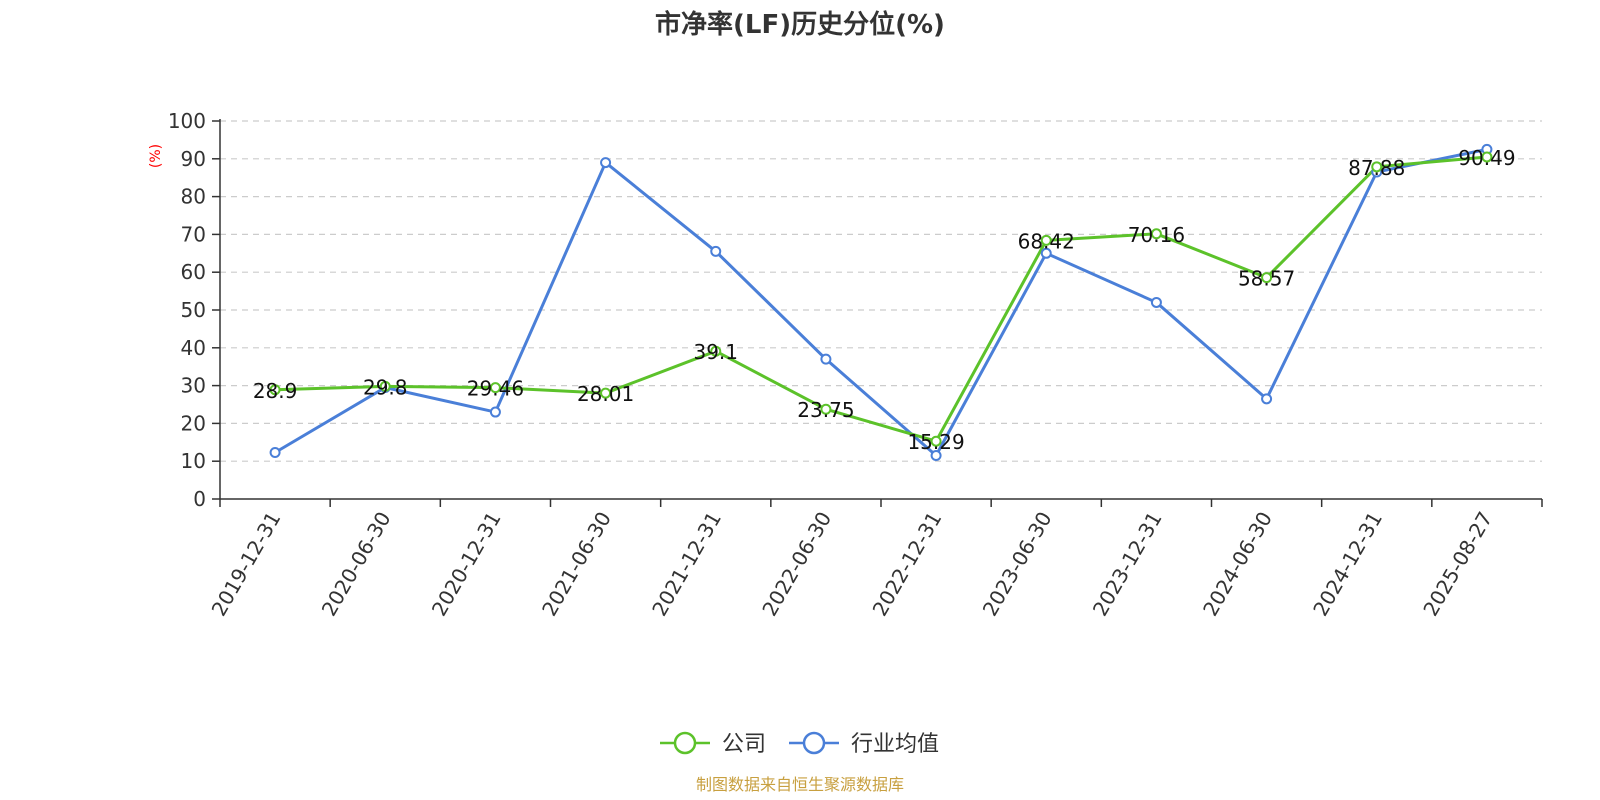  What do you see at coordinates (193, 272) in the screenshot?
I see `y-tick-label: 60` at bounding box center [193, 272].